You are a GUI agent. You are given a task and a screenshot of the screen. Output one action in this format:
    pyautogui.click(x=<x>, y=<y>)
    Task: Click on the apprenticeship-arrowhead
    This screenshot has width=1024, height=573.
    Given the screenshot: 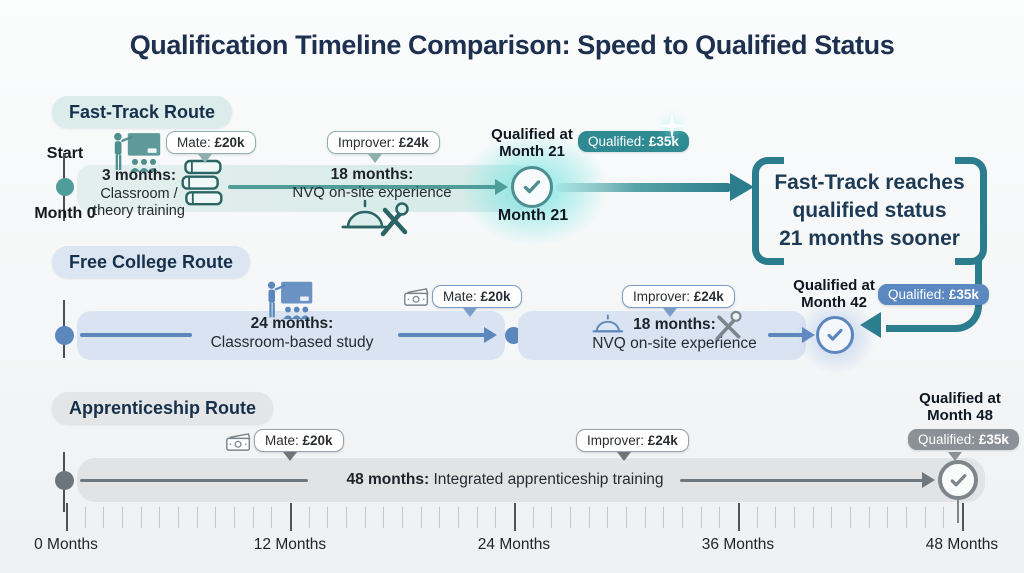 What is the action you would take?
    pyautogui.click(x=928, y=480)
    